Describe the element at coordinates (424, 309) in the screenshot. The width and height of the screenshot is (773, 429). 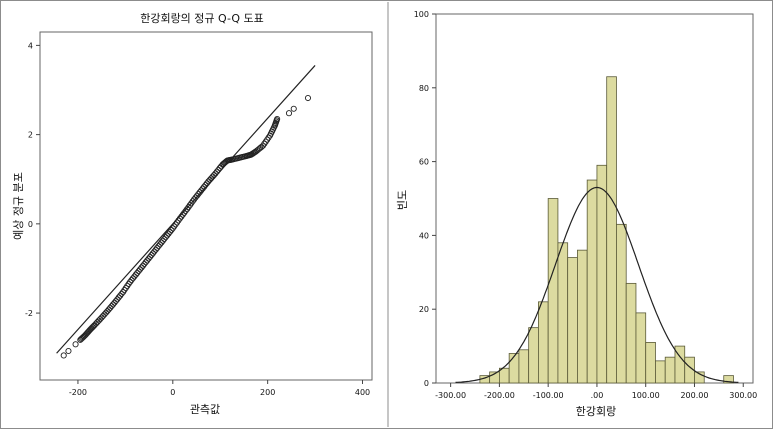
I see `hist-y-tick-label: 20` at that location.